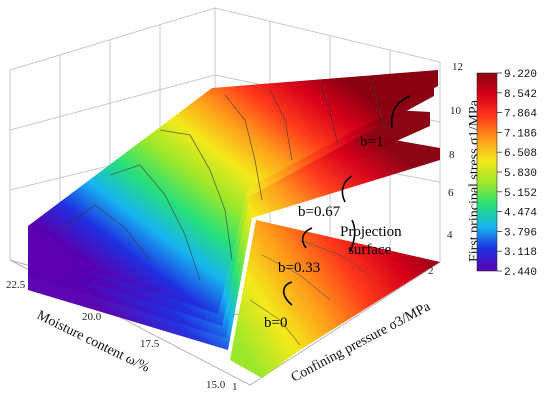  Describe the element at coordinates (235, 387) in the screenshot. I see `y-tick: 1` at that location.